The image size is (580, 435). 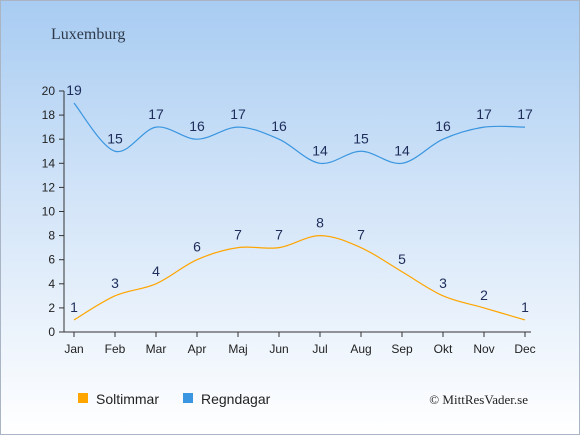 I want to click on x-tick-label: Sep, so click(x=402, y=349).